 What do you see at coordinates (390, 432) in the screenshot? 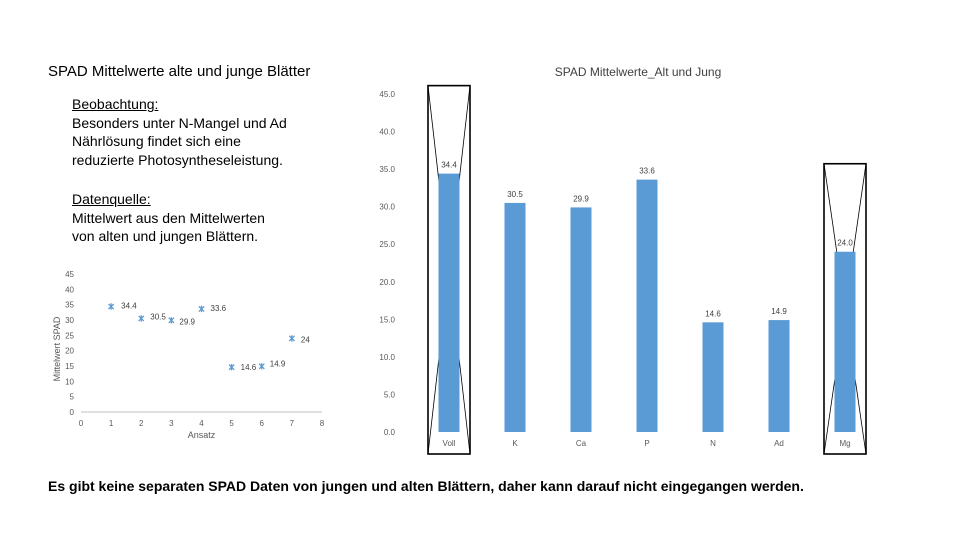
I see `bar-y-tick-label: 0.0` at bounding box center [390, 432].